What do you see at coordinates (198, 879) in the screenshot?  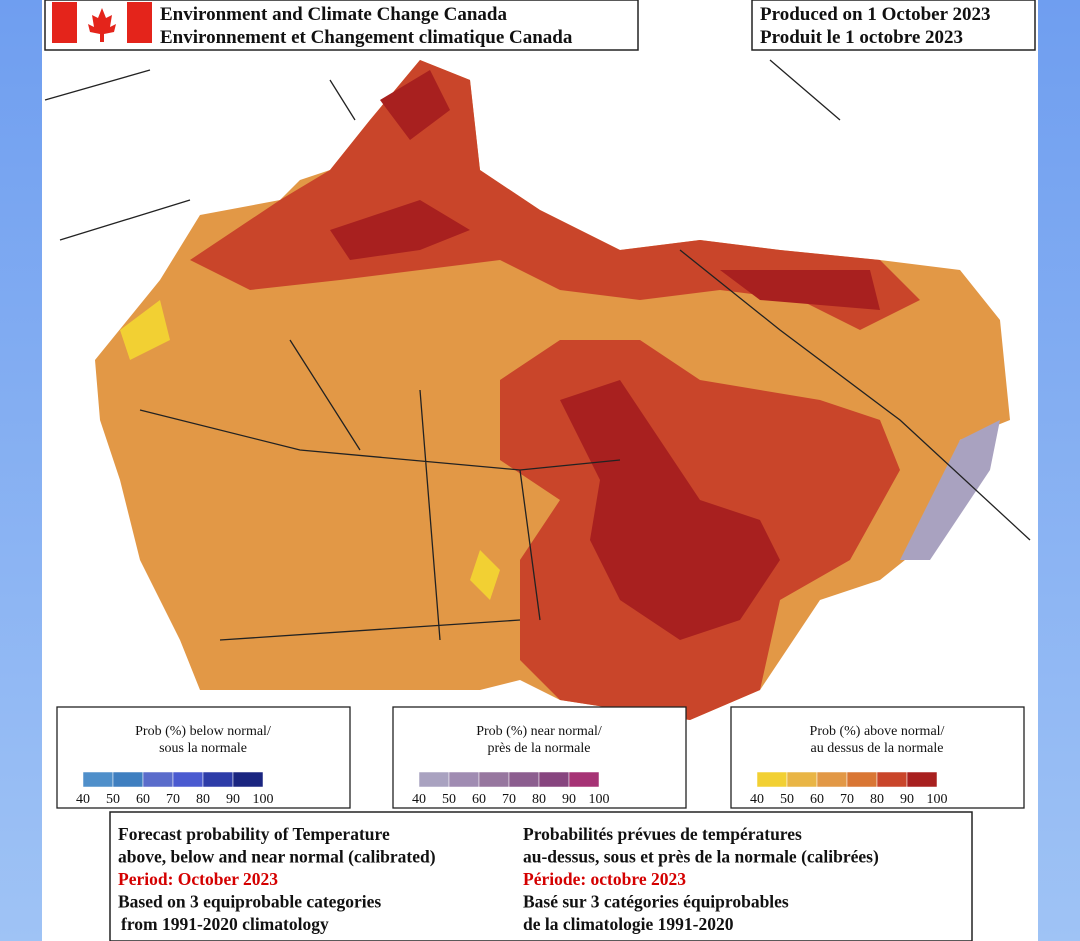 I see `description-line: Period: October 2023` at bounding box center [198, 879].